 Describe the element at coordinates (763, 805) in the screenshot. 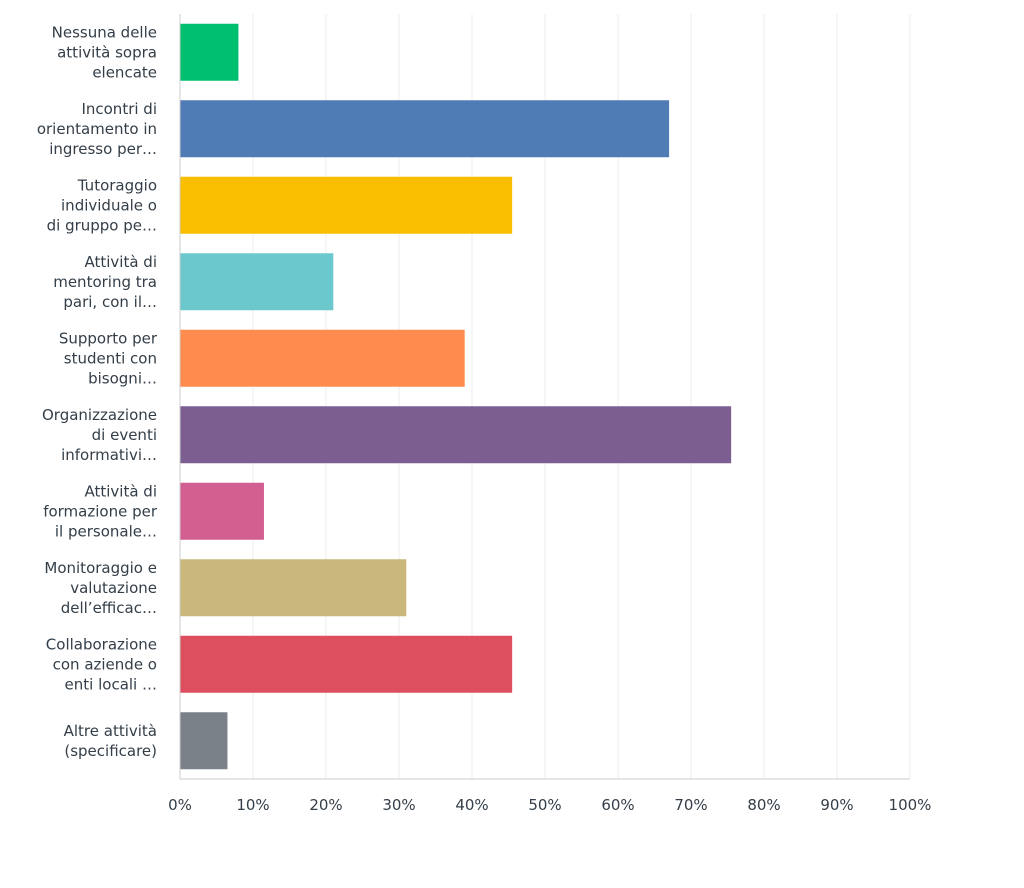

I see `x-tick-label: 80%` at that location.